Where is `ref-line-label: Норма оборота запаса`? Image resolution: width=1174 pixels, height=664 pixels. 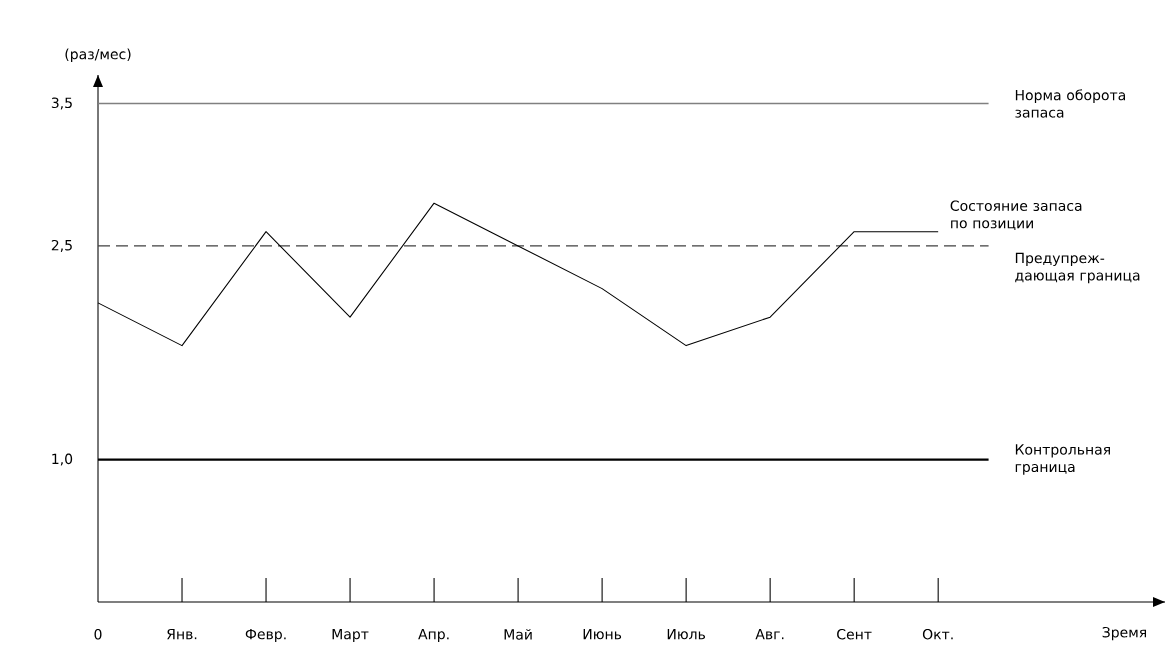
ref-line-label: Норма оборота запаса is located at coordinates (1070, 103).